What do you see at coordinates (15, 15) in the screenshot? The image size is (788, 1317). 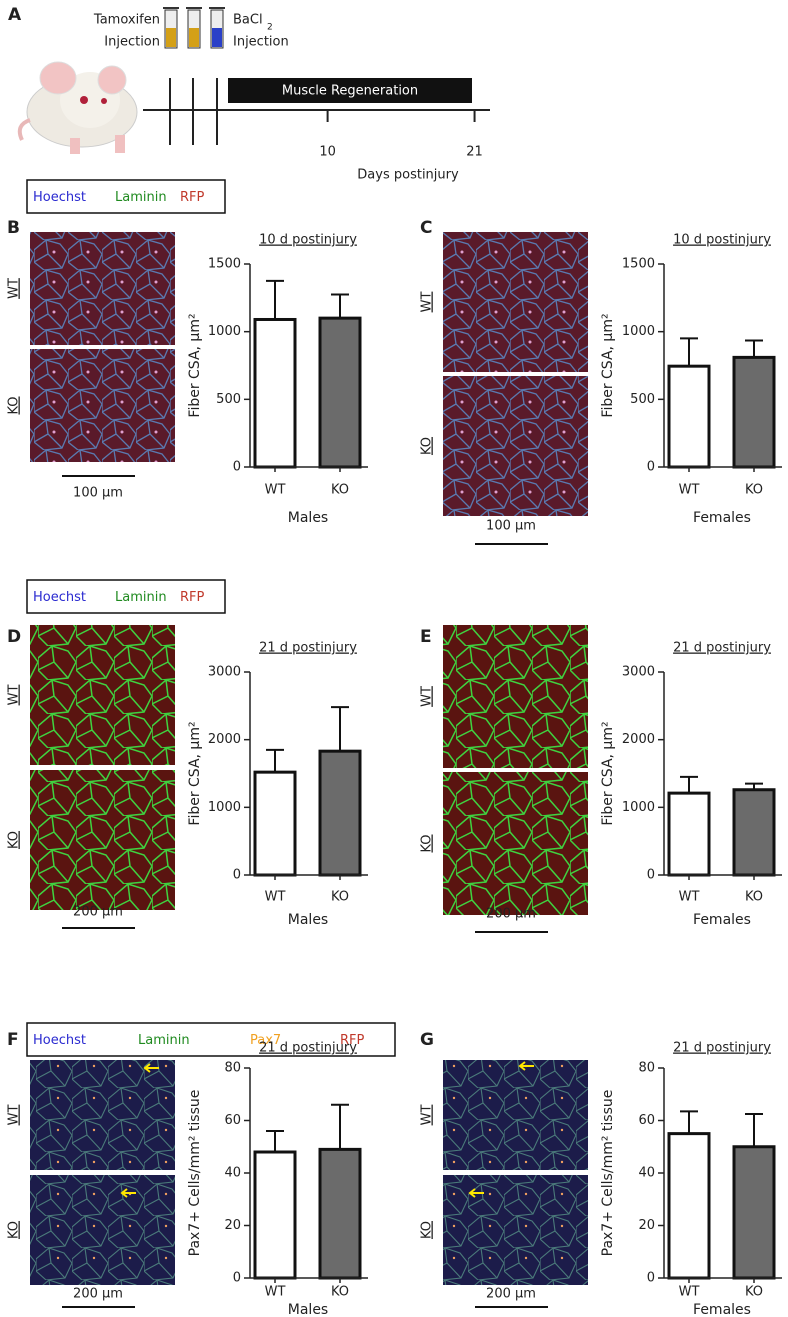 I see `panel-label: A` at bounding box center [15, 15].